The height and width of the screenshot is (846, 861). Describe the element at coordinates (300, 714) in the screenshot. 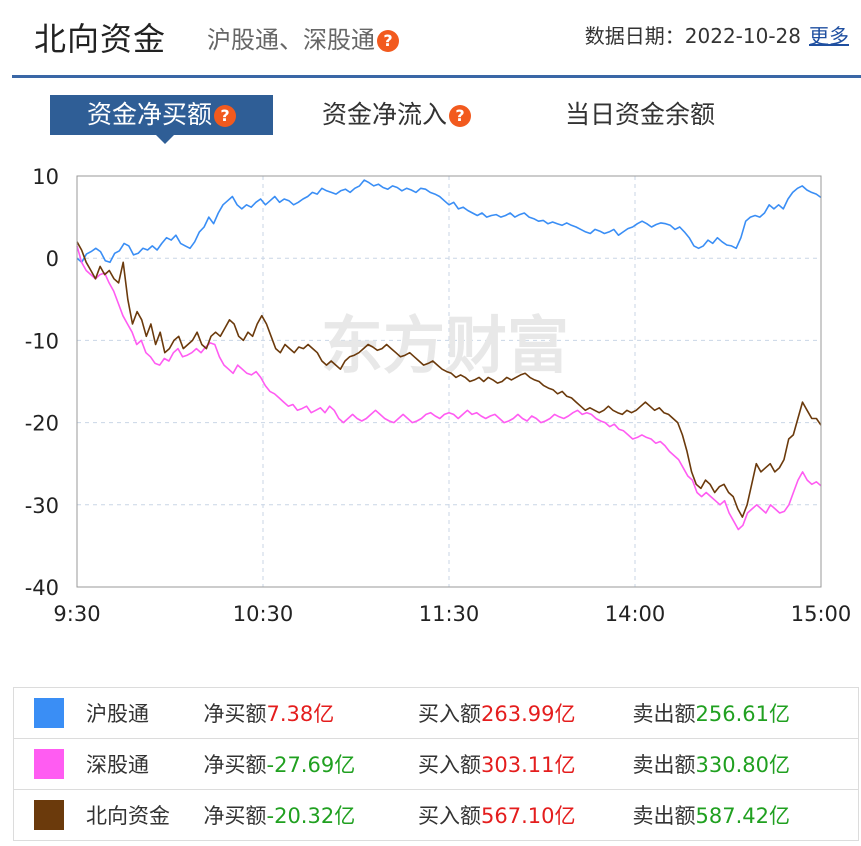

I see `net-buy-value: 7.38亿` at that location.